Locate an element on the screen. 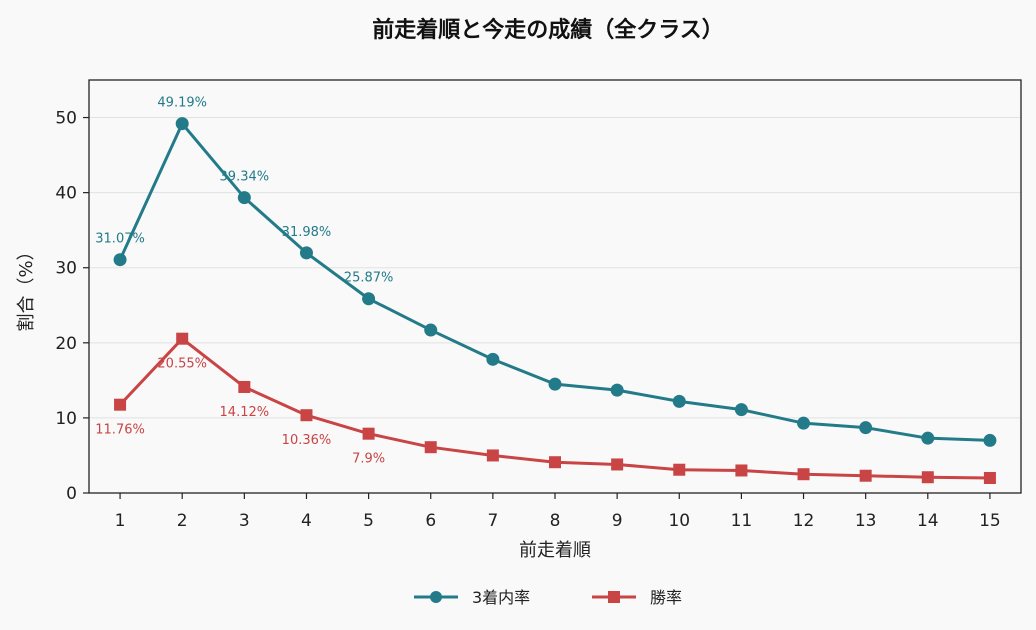 The width and height of the screenshot is (1036, 630). legend: 3着内率 勝率 is located at coordinates (548, 597).